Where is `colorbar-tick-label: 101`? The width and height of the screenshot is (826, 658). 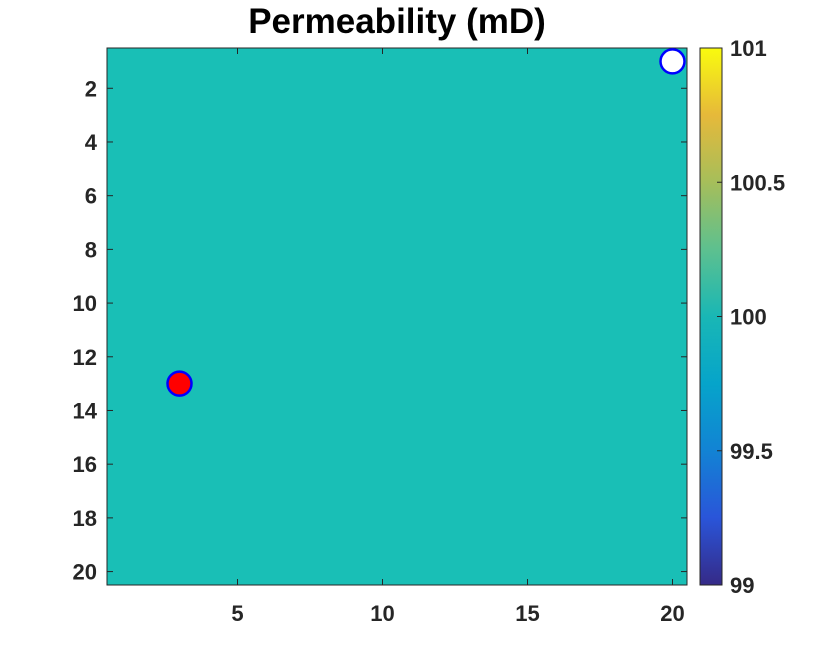 colorbar-tick-label: 101 is located at coordinates (748, 48).